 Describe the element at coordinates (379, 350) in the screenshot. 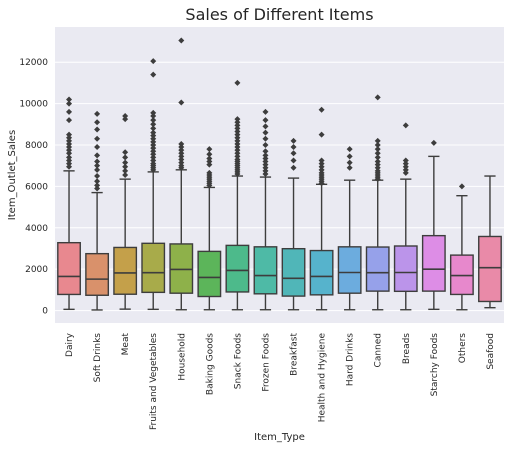

I see `x-tick-label: Canned` at that location.